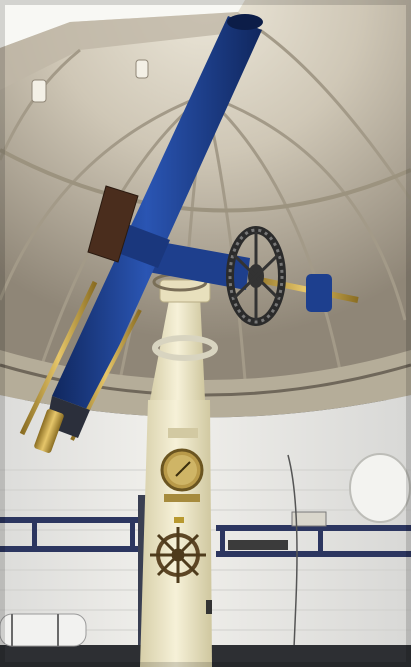 This screenshot has height=667, width=411. Describe the element at coordinates (304, 289) in the screenshot. I see `counterweight-rod` at that location.